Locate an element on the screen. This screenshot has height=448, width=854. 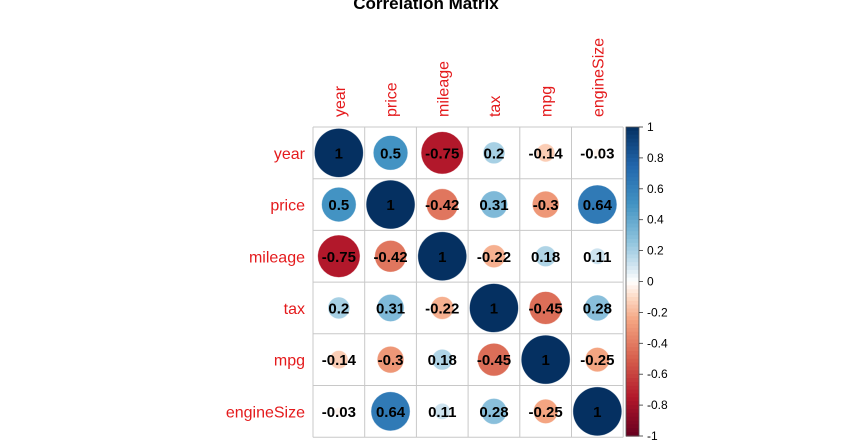
correlation-value-year-year: 1 is located at coordinates (339, 153).